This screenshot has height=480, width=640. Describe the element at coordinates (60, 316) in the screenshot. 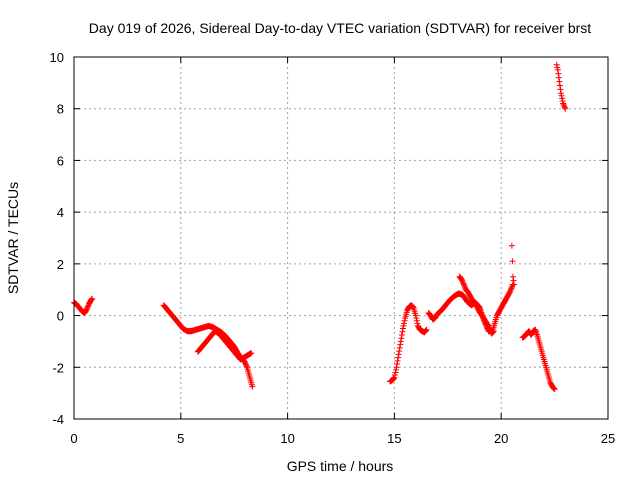

I see `y-tick-label: 0` at that location.